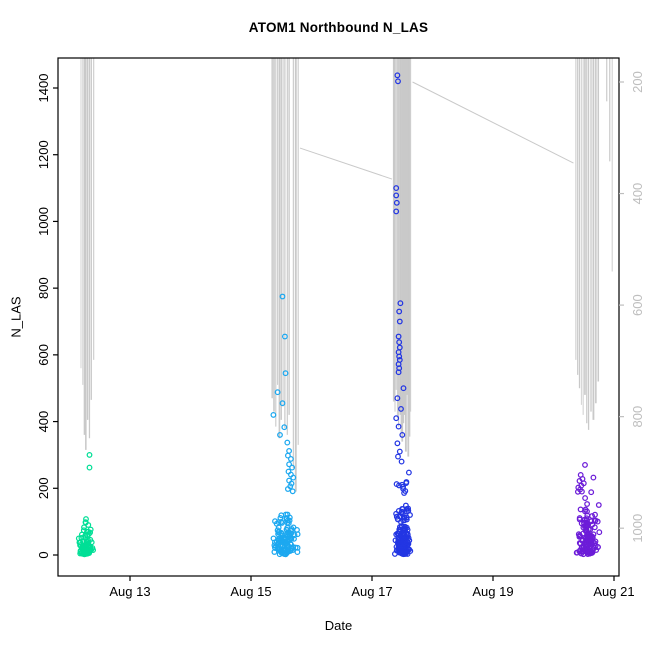 The height and width of the screenshot is (650, 650). I want to click on y-left-tick-label: 800, so click(43, 288).